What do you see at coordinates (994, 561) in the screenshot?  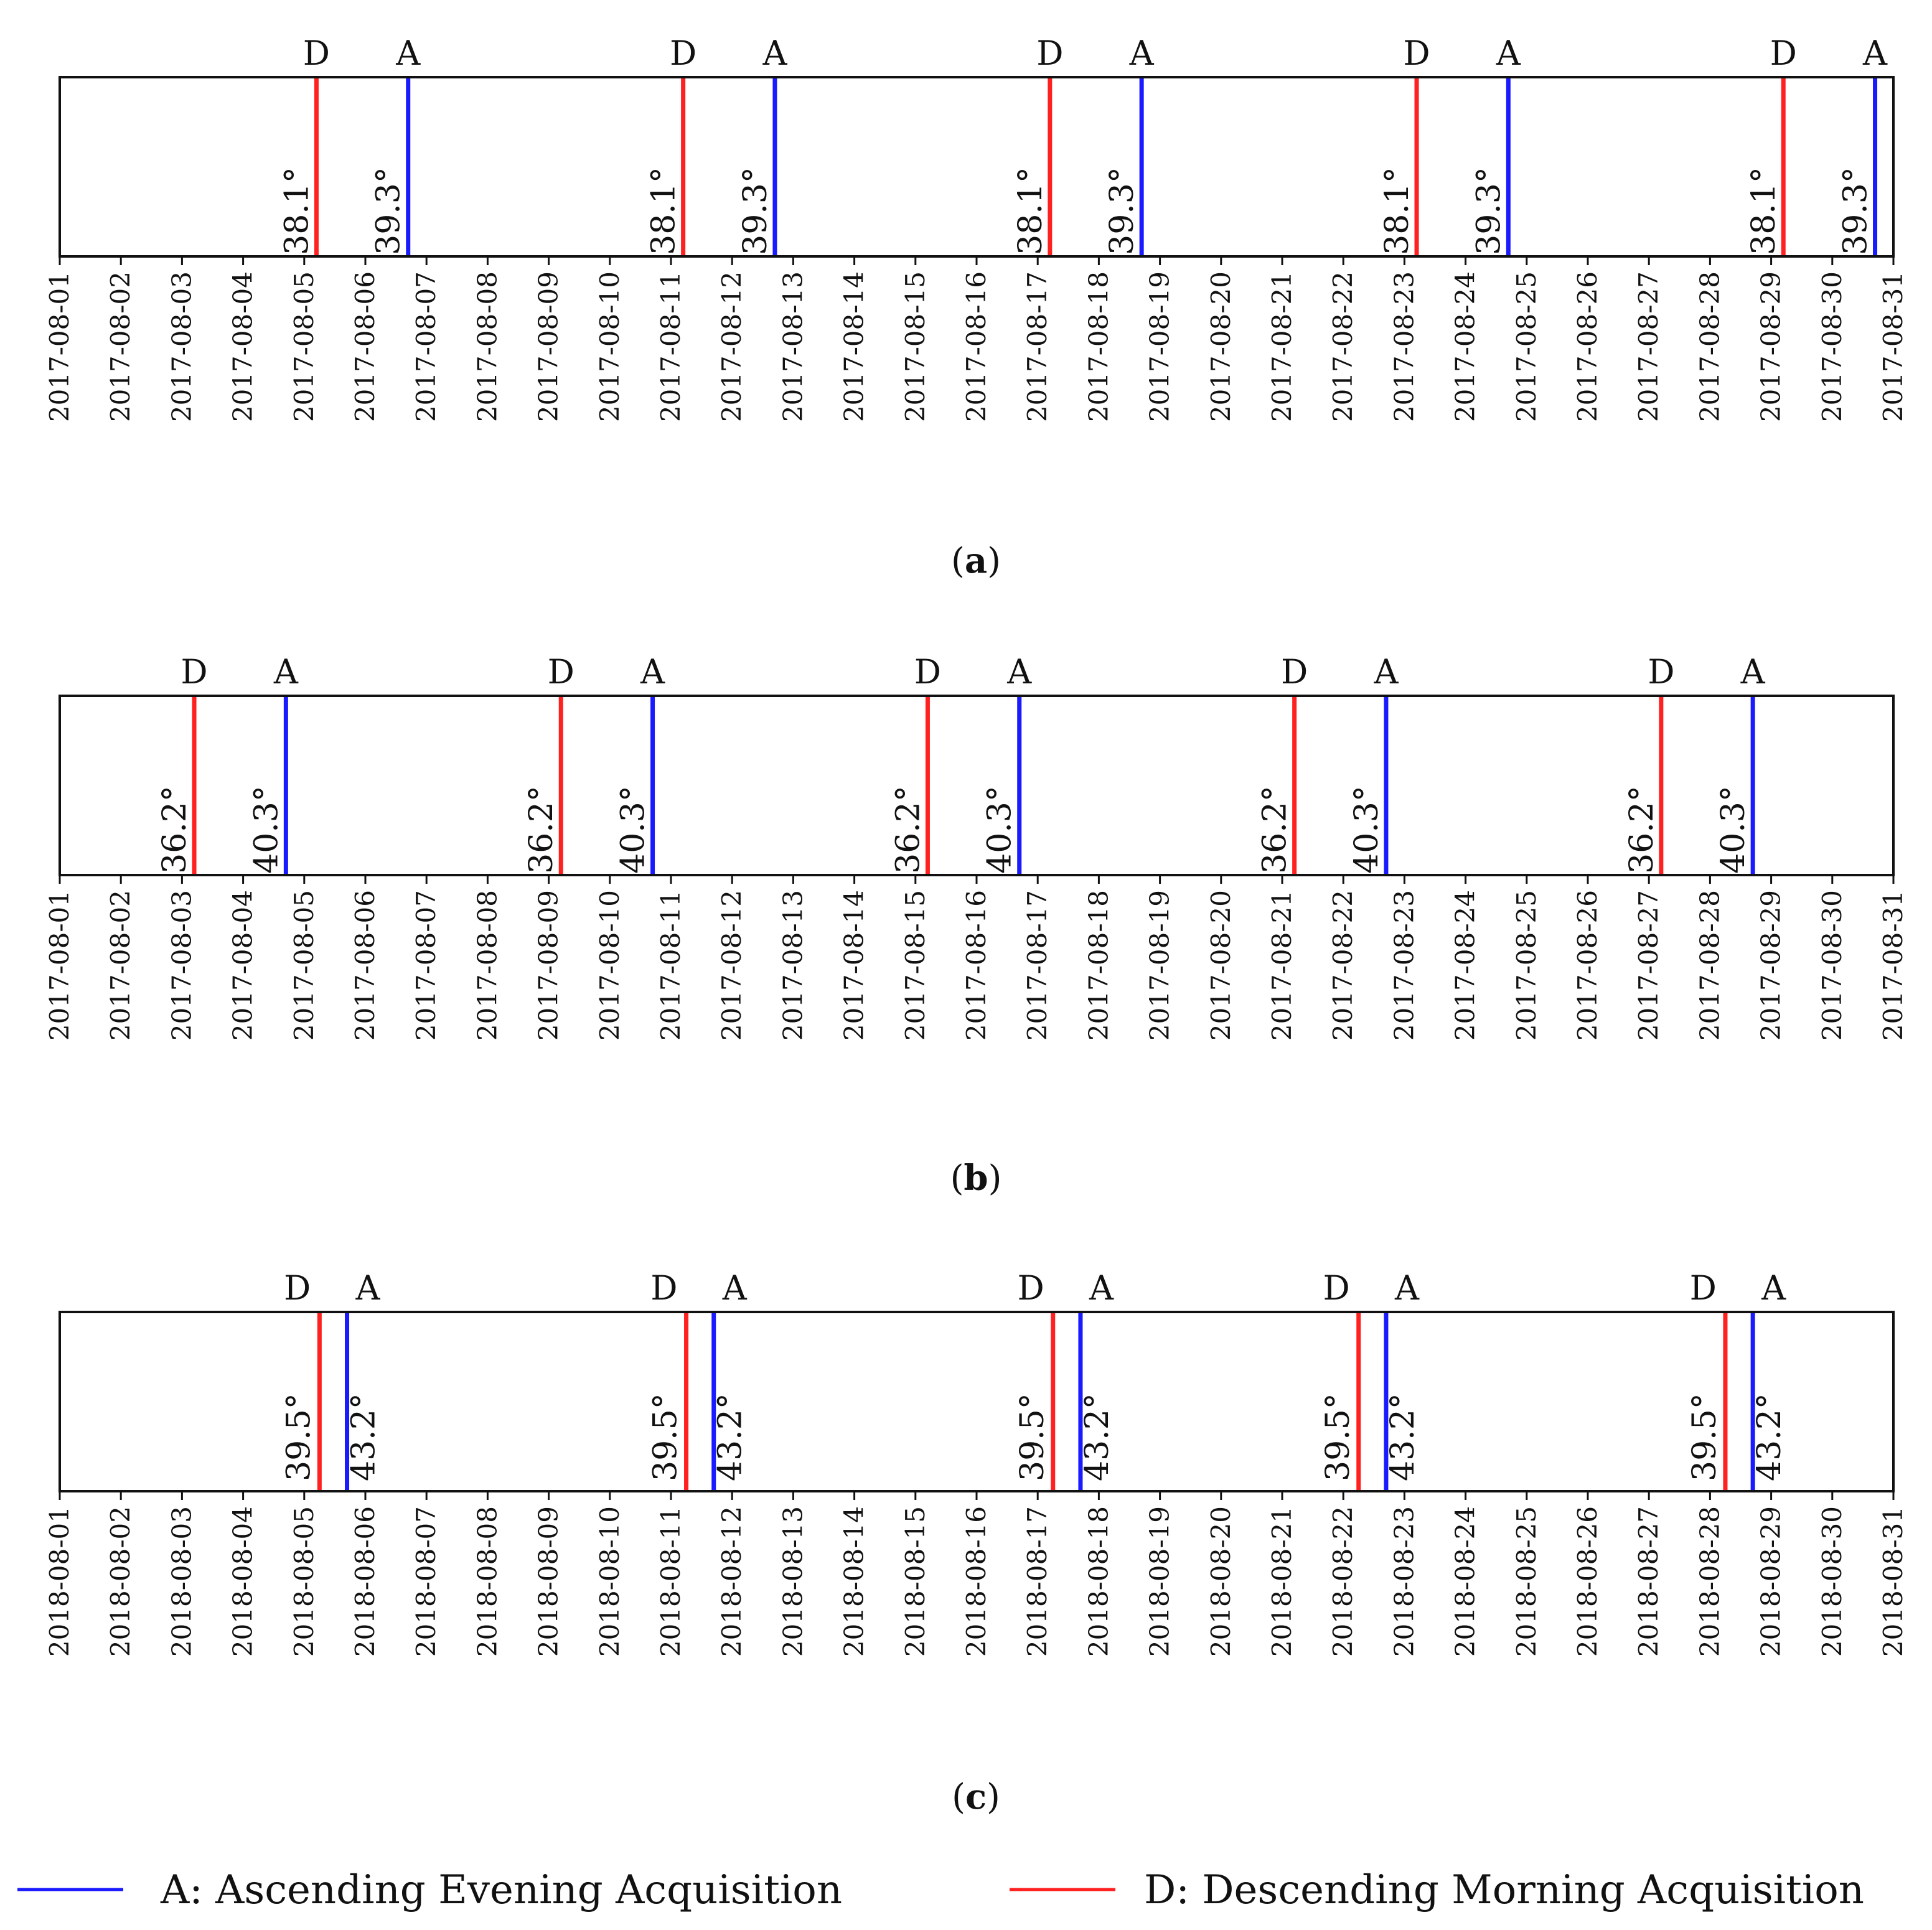 I see `caption-close-paren: )` at bounding box center [994, 561].